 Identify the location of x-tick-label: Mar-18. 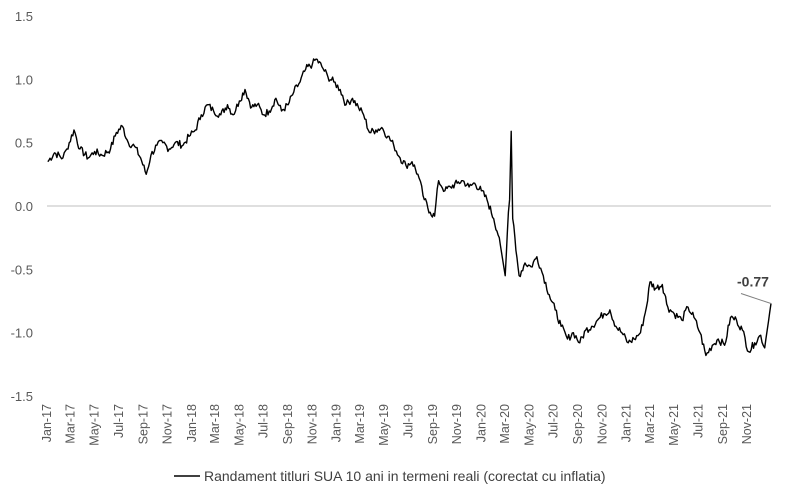
(215, 424).